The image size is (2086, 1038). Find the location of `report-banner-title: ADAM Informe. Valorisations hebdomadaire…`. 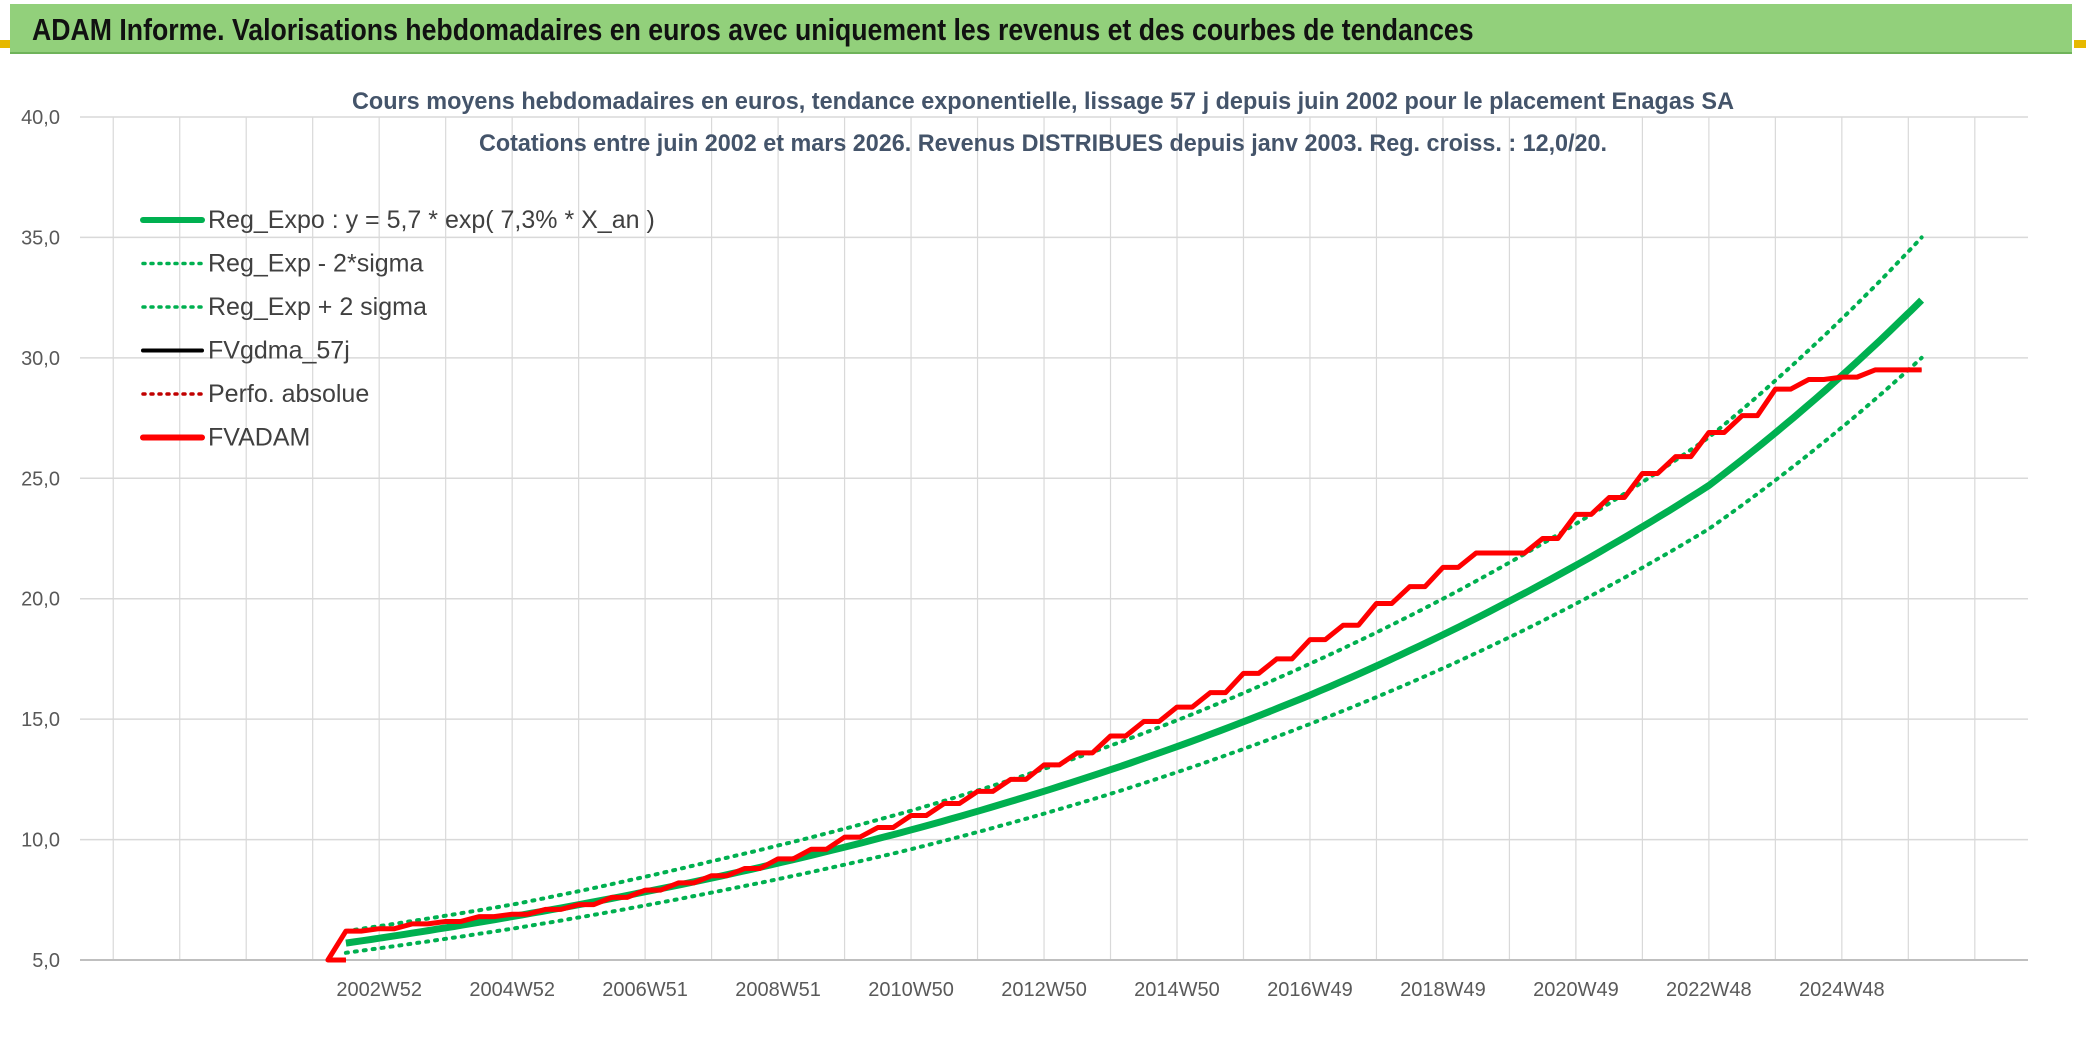

report-banner-title: ADAM Informe. Valorisations hebdomadaire… is located at coordinates (753, 29).